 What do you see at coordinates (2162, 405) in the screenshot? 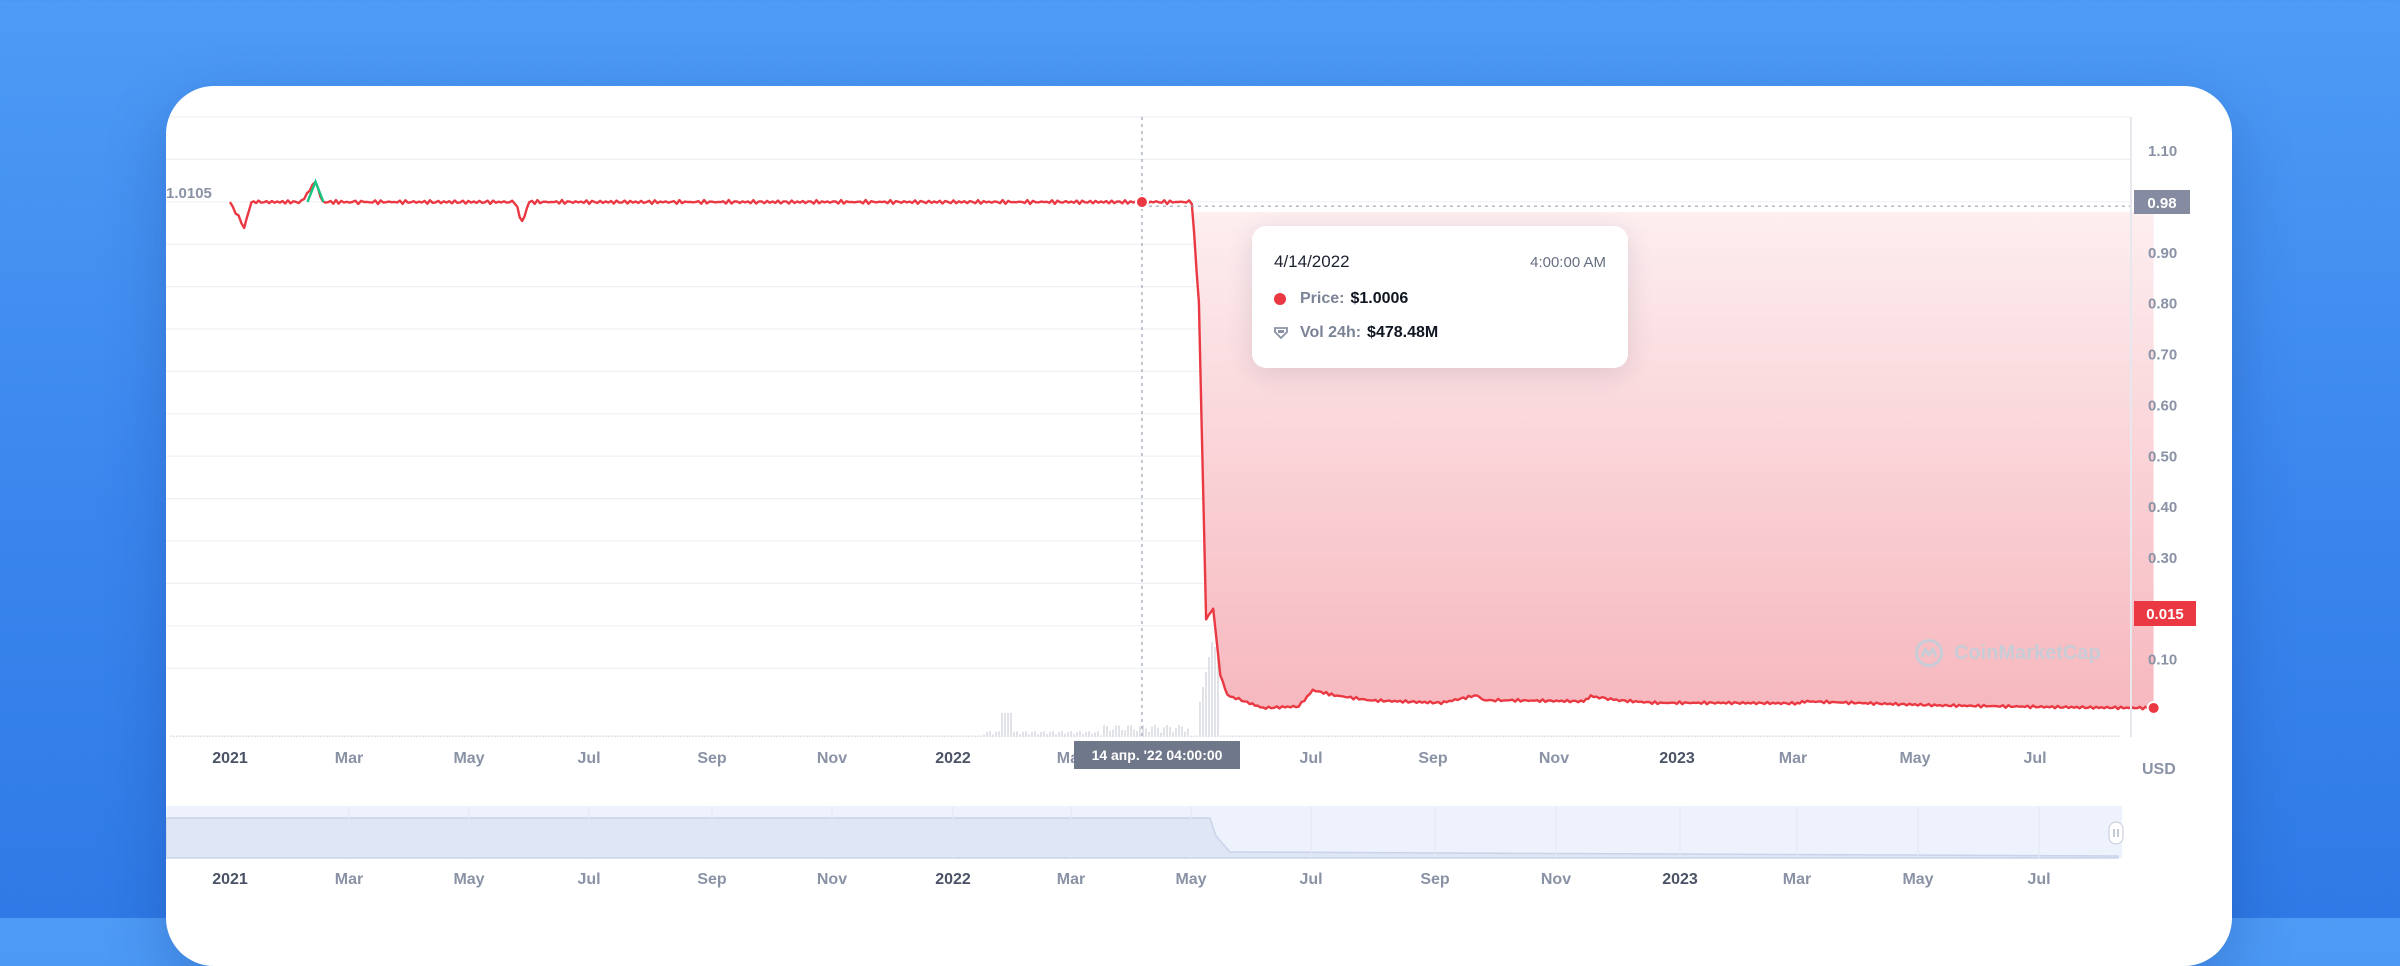
I see `y-tick-label: 0.60` at bounding box center [2162, 405].